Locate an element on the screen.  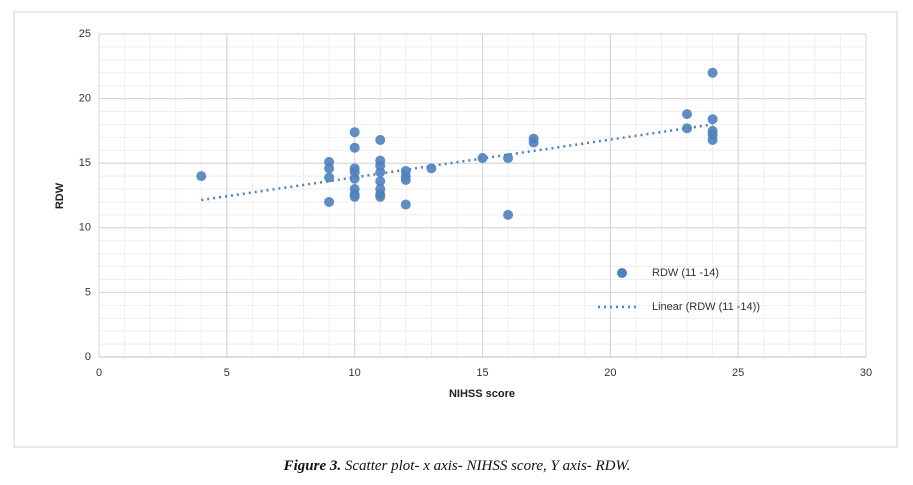
x-tick-label: 15 is located at coordinates (482, 373).